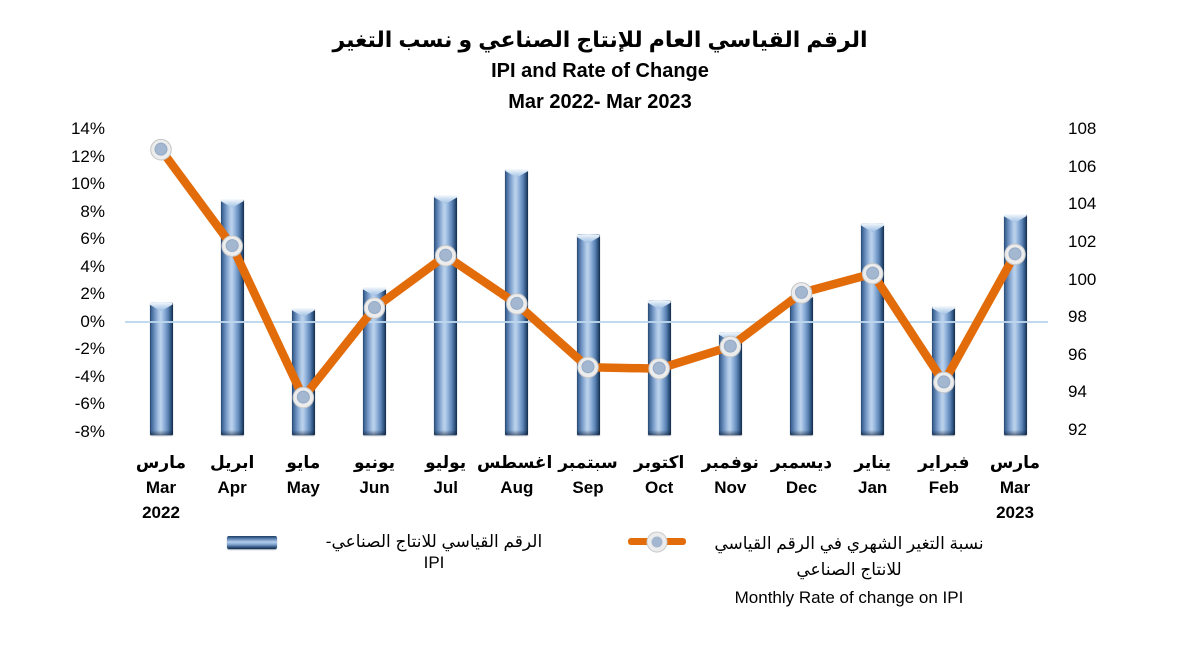 The width and height of the screenshot is (1200, 670). Describe the element at coordinates (1082, 241) in the screenshot. I see `y-axis-right-tick: 102` at that location.